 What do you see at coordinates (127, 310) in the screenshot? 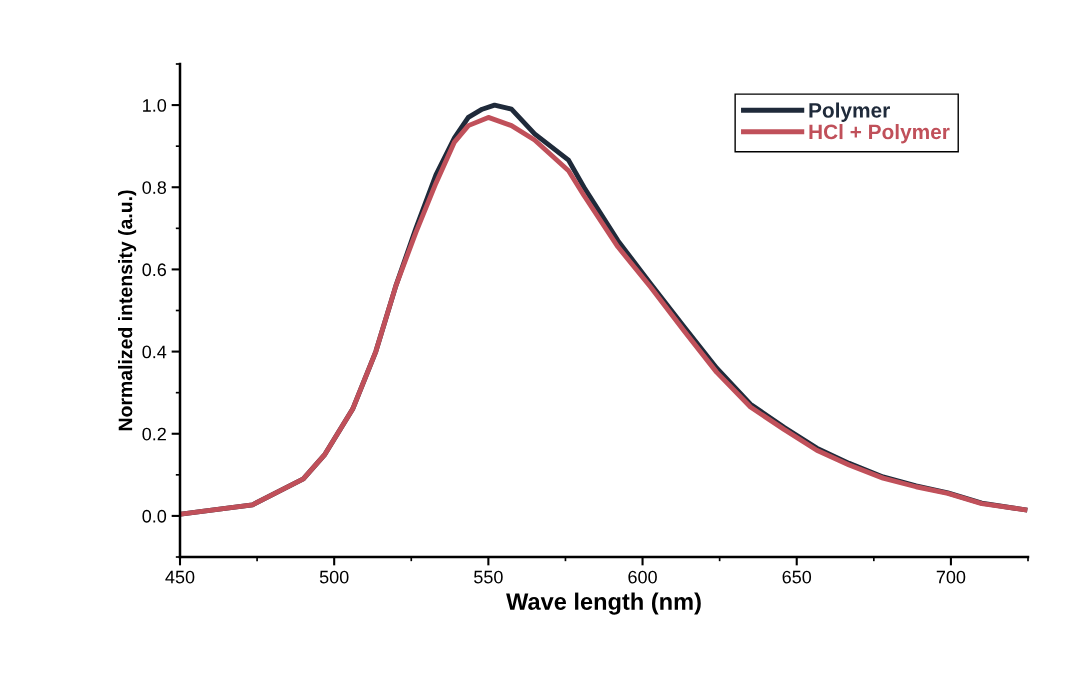
I see `y-axis-title: Normalized intensity (a.u.)` at bounding box center [127, 310].